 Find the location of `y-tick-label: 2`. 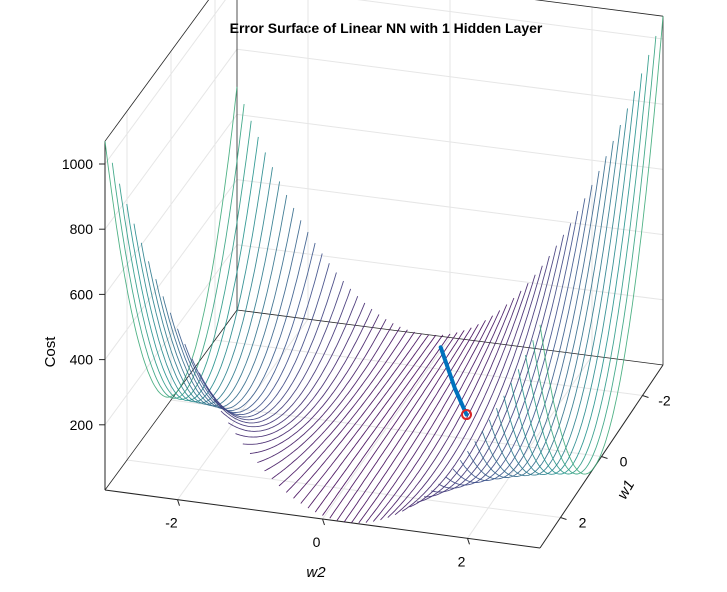

y-tick-label: 2 is located at coordinates (583, 523).